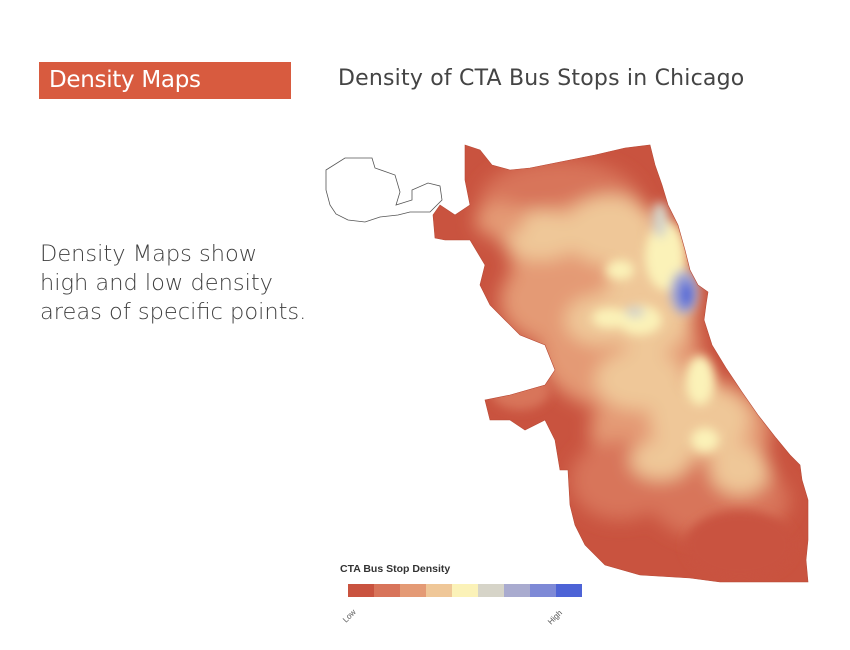  Describe the element at coordinates (395, 569) in the screenshot. I see `legend-title: CTA Bus Stop Density` at that location.